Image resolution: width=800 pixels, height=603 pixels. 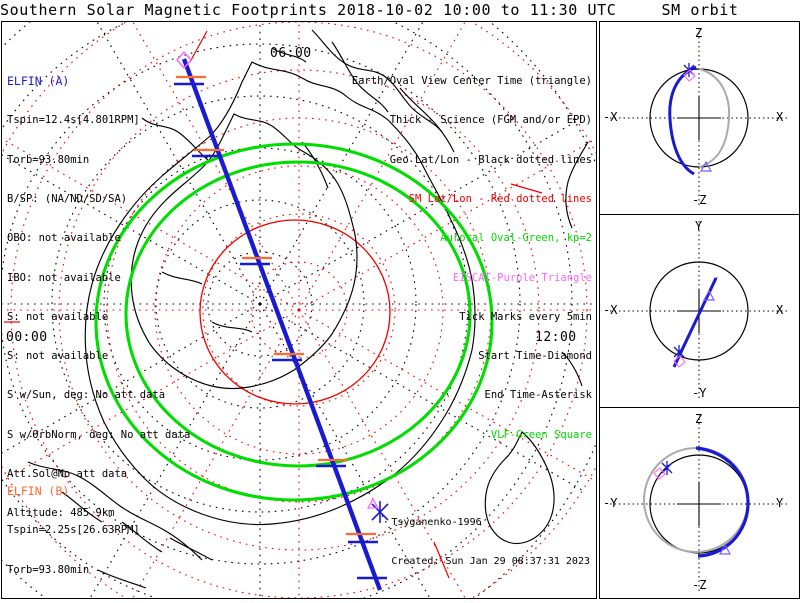 I want to click on sm-orbit-yz-canvas, so click(x=700, y=503).